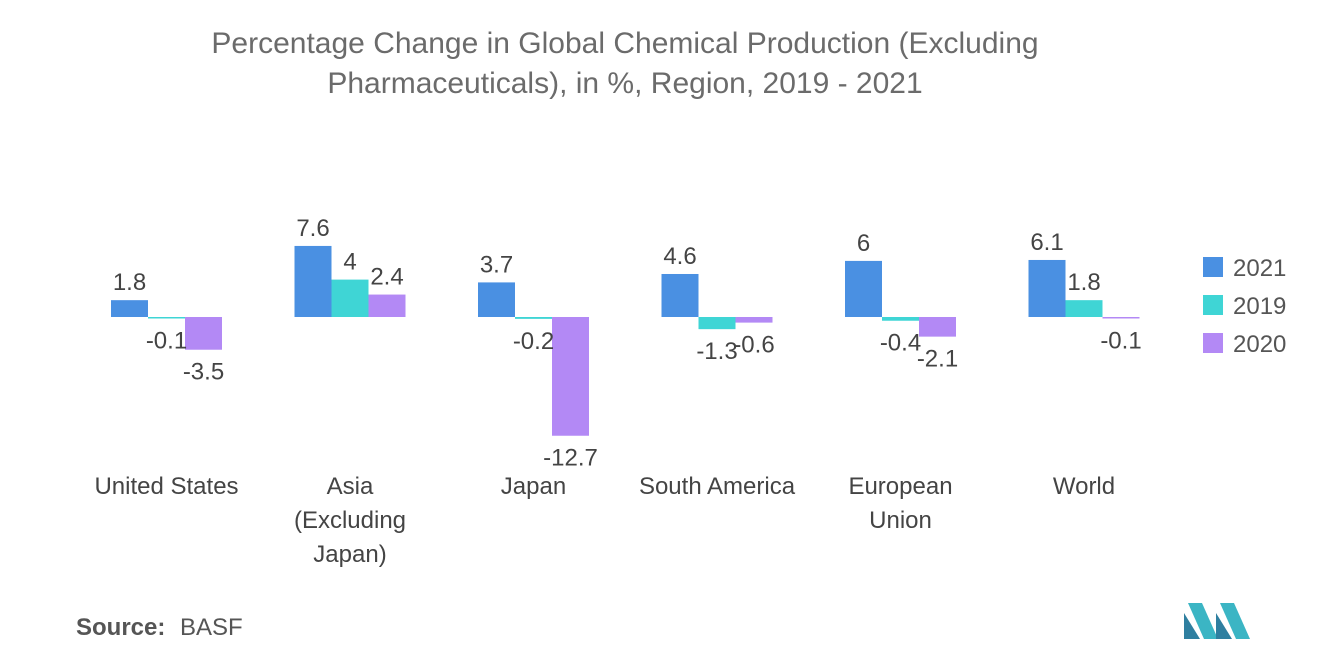  Describe the element at coordinates (900, 343) in the screenshot. I see `data-label-2019-4: -0.4` at that location.